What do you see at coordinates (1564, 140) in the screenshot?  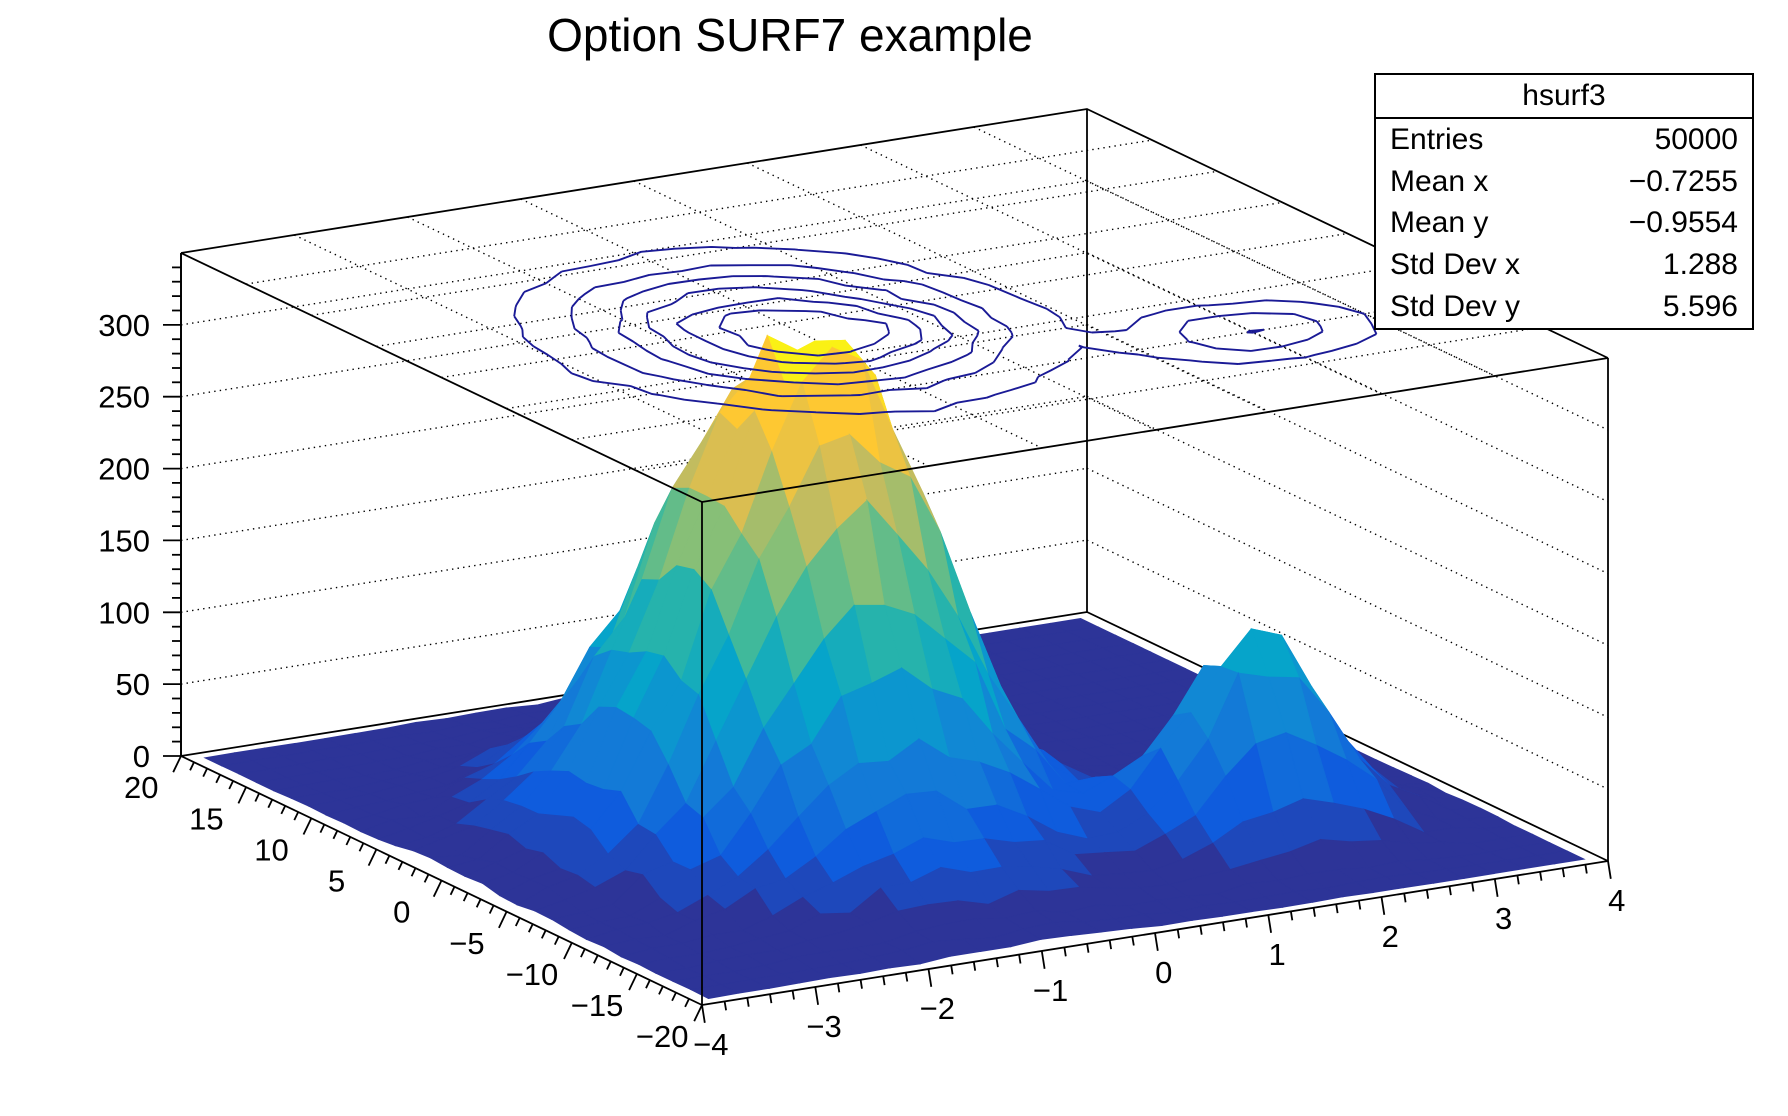 I see `stats-row-entries: Entries 50000` at bounding box center [1564, 140].